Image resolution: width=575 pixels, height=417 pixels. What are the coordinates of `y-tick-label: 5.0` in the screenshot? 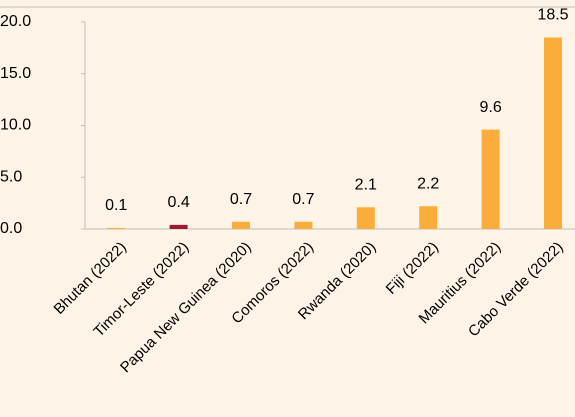 It's located at (11, 176).